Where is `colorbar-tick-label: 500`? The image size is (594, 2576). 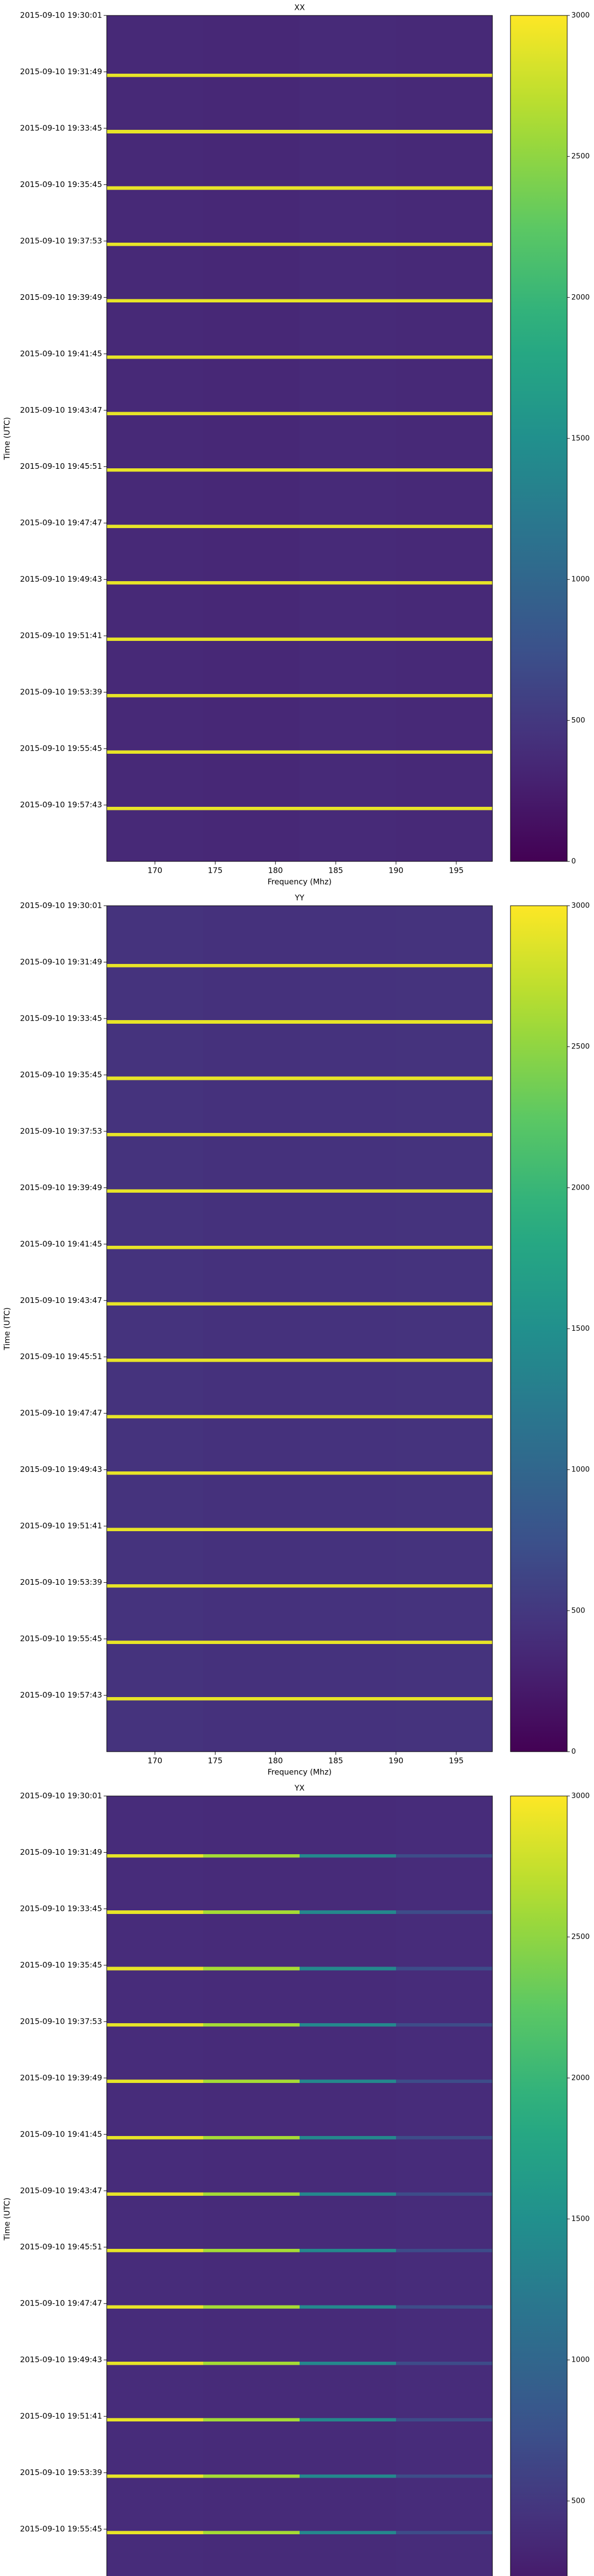 colorbar-tick-label: 500 is located at coordinates (578, 1610).